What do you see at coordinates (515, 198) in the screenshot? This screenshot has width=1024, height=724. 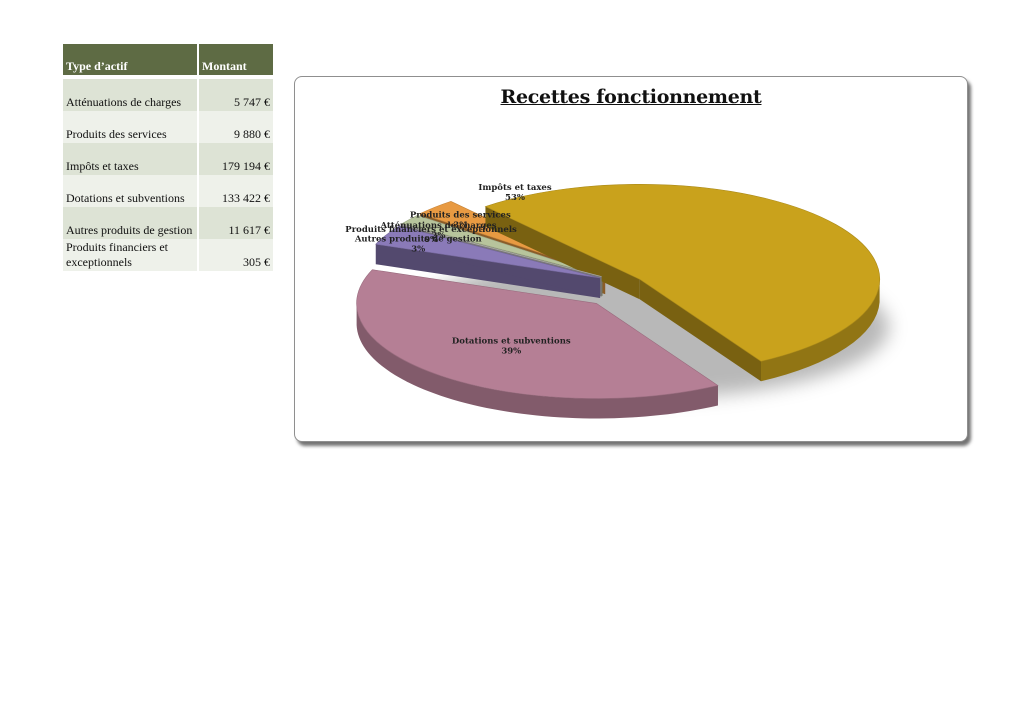 I see `slice-percent-0: 53%` at bounding box center [515, 198].